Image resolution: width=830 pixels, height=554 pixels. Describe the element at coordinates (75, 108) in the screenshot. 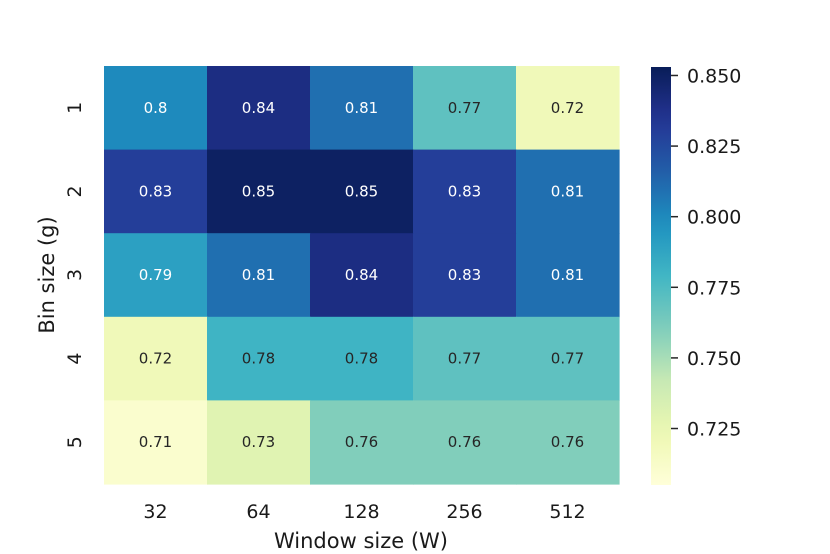

I see `y-tick-label: 1` at that location.